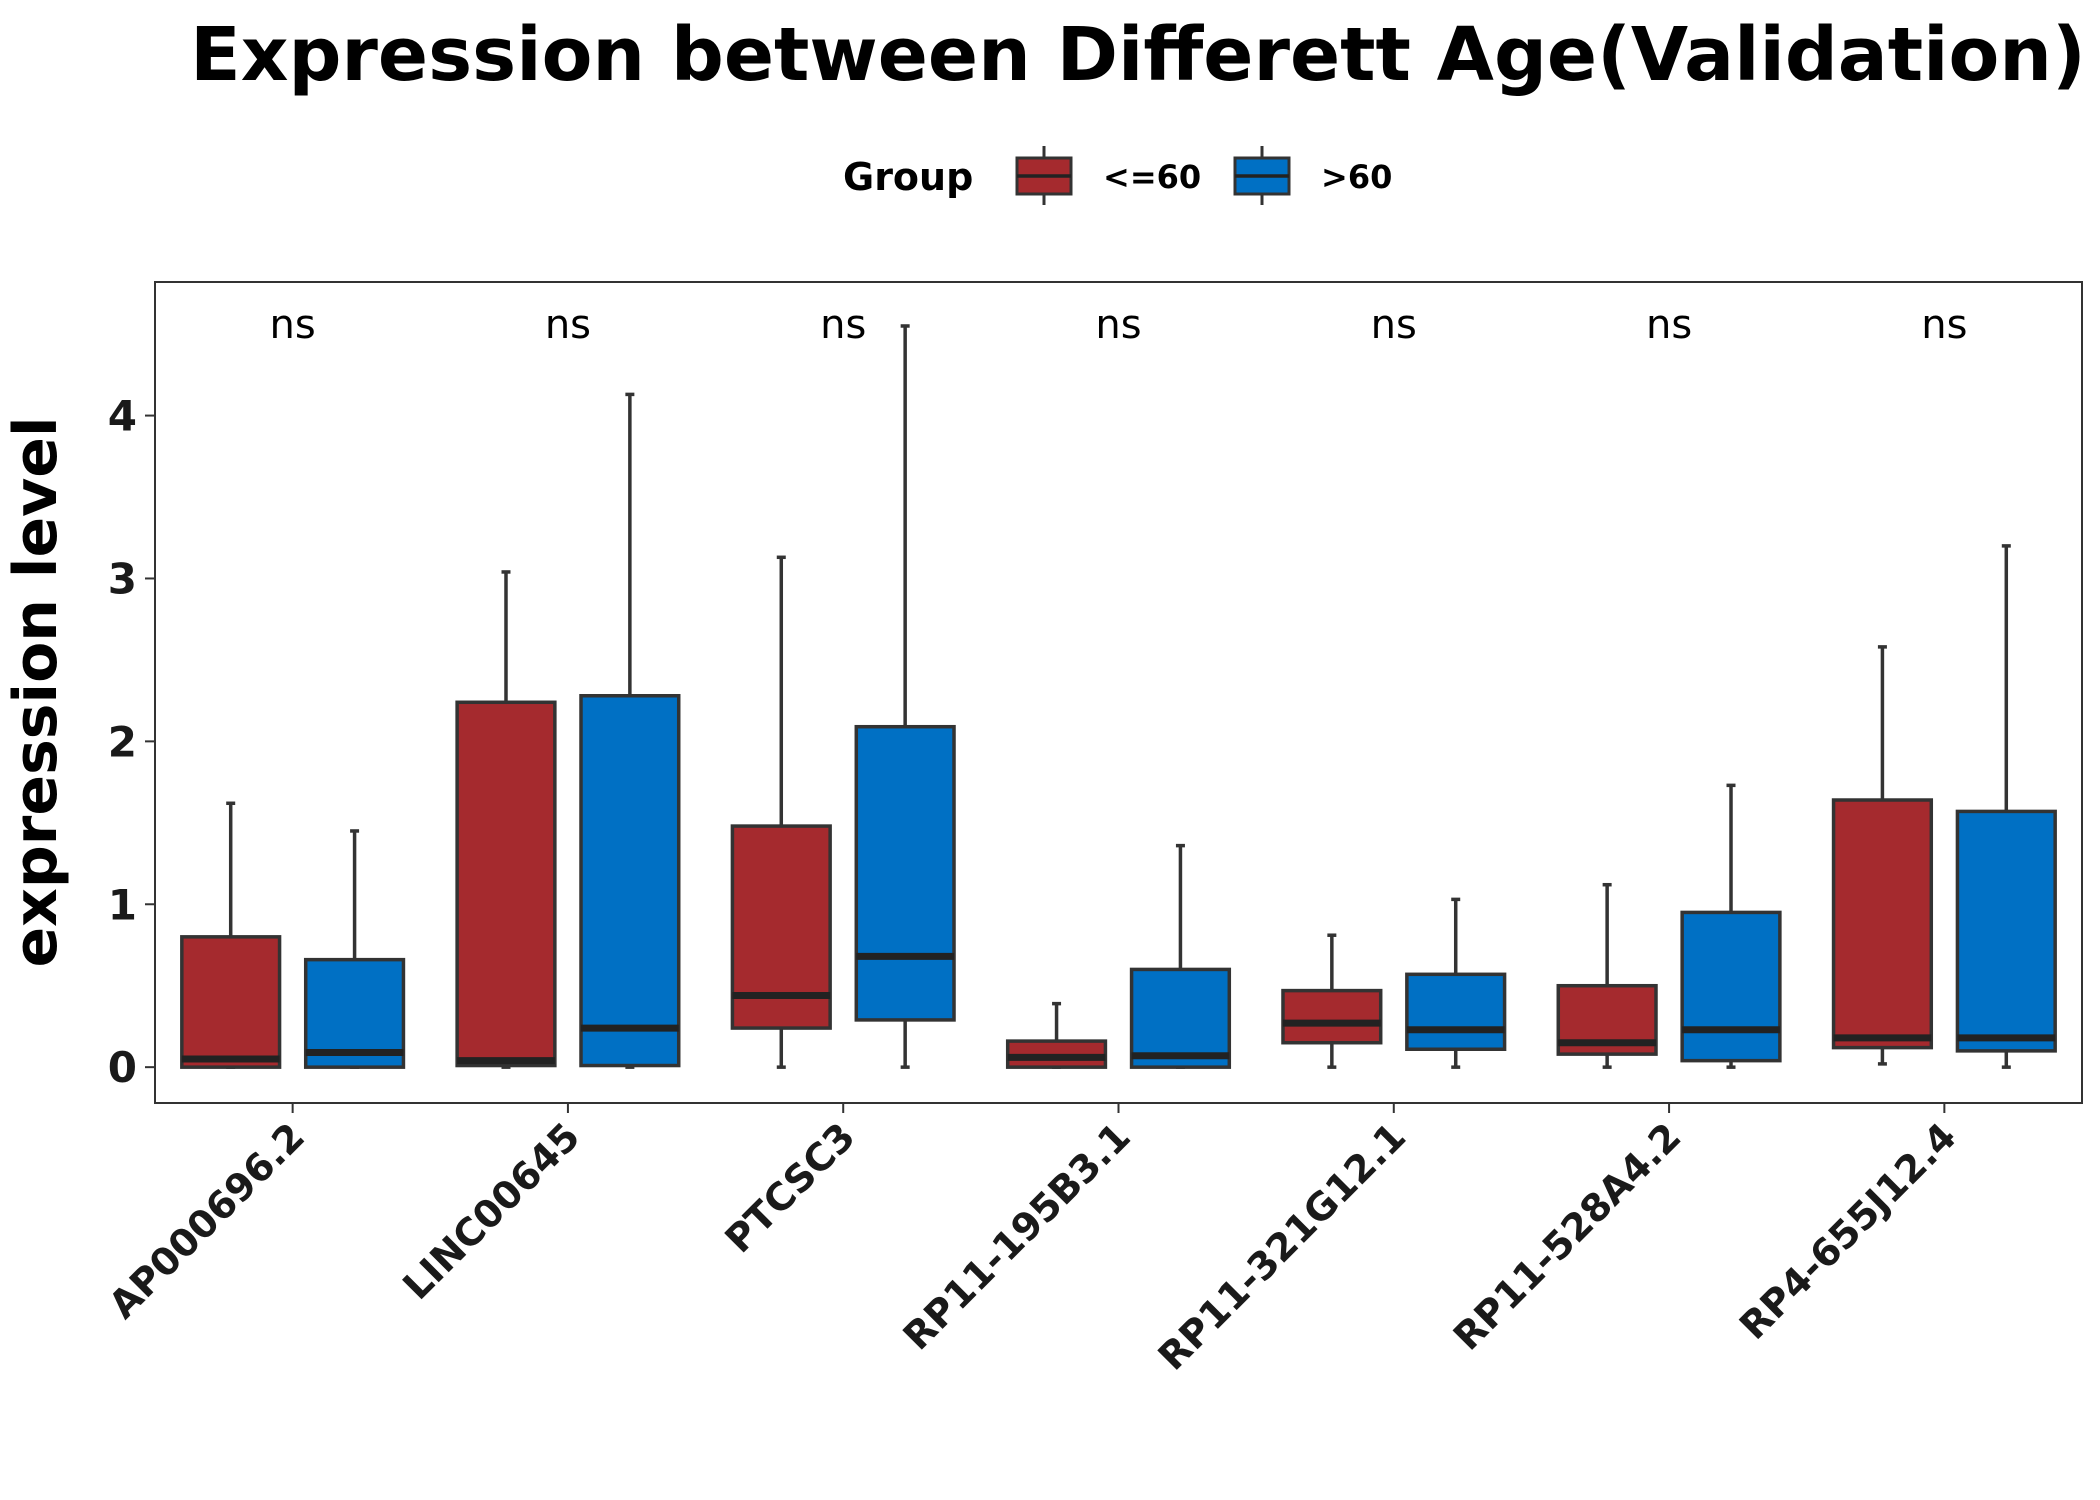 The height and width of the screenshot is (1500, 2100). Describe the element at coordinates (1152, 177) in the screenshot. I see `legend-label: <=60` at that location.